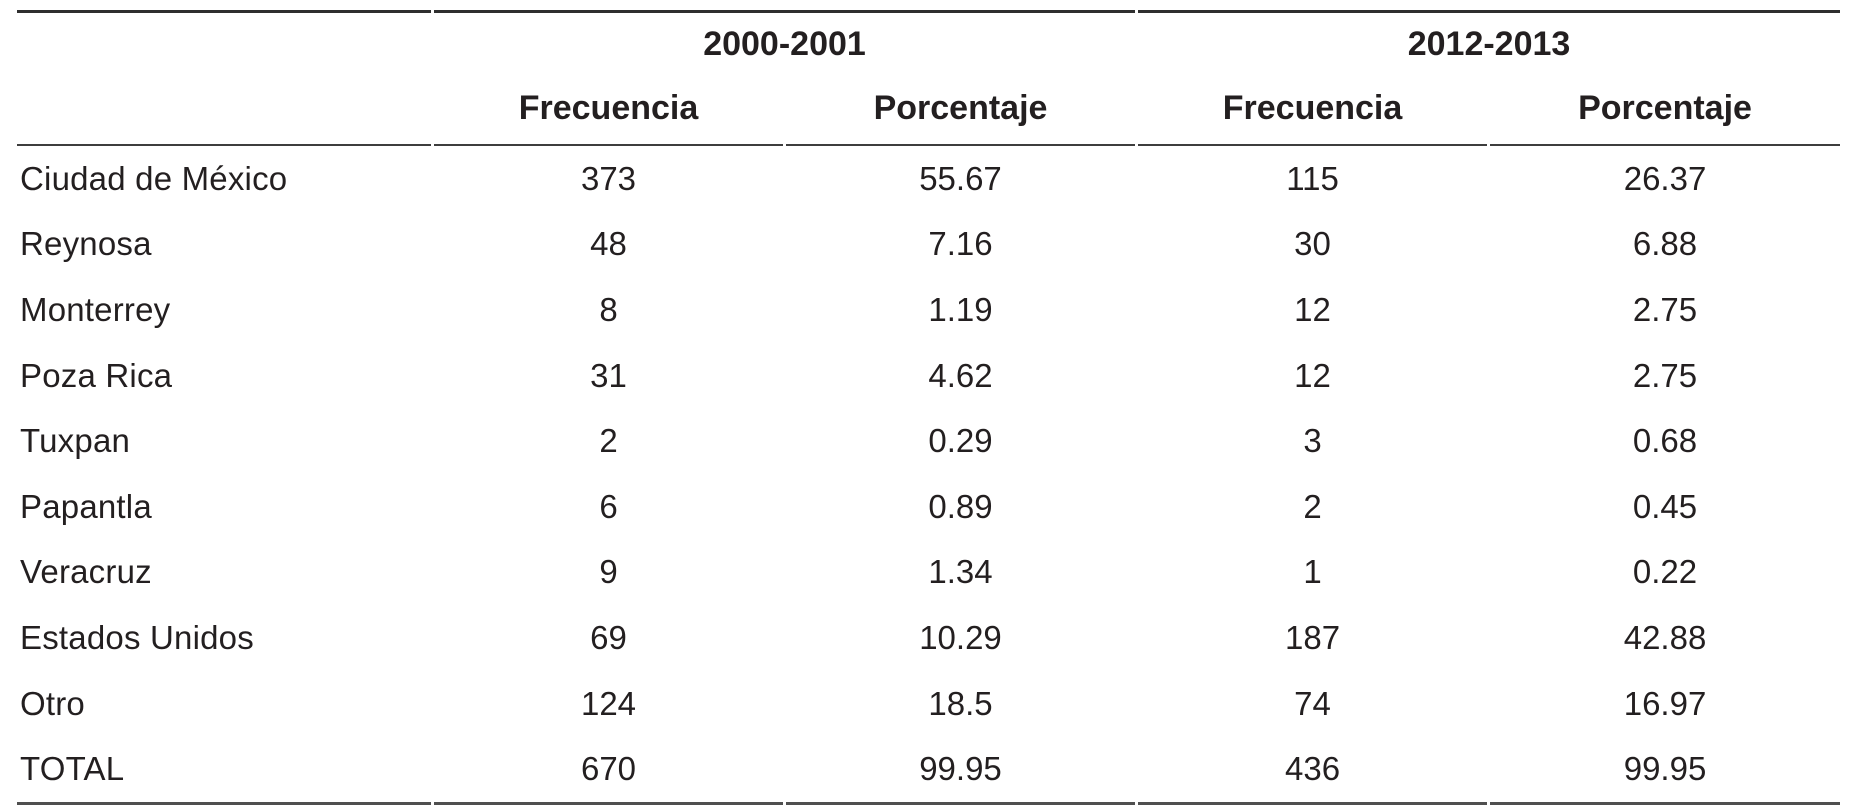 The width and height of the screenshot is (1859, 811). What do you see at coordinates (1312, 244) in the screenshot?
I see `cell-frecuencia-2: 30` at bounding box center [1312, 244].